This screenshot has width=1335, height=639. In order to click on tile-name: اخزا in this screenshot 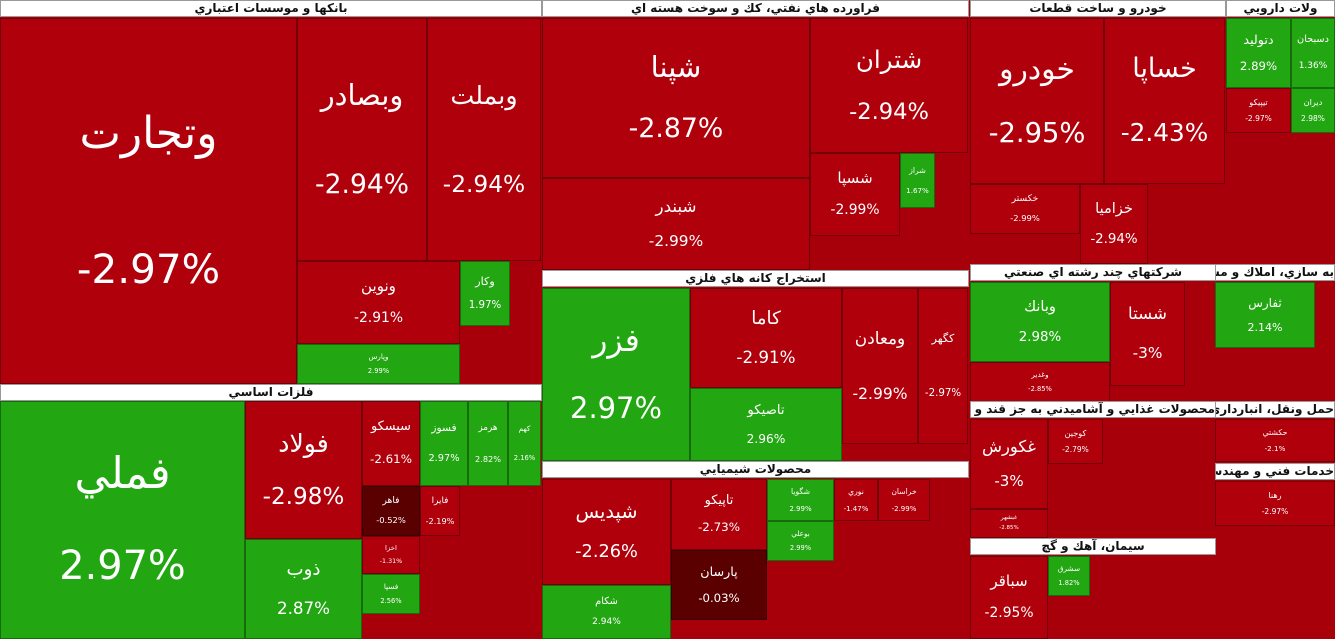, I will do `click(391, 547)`.